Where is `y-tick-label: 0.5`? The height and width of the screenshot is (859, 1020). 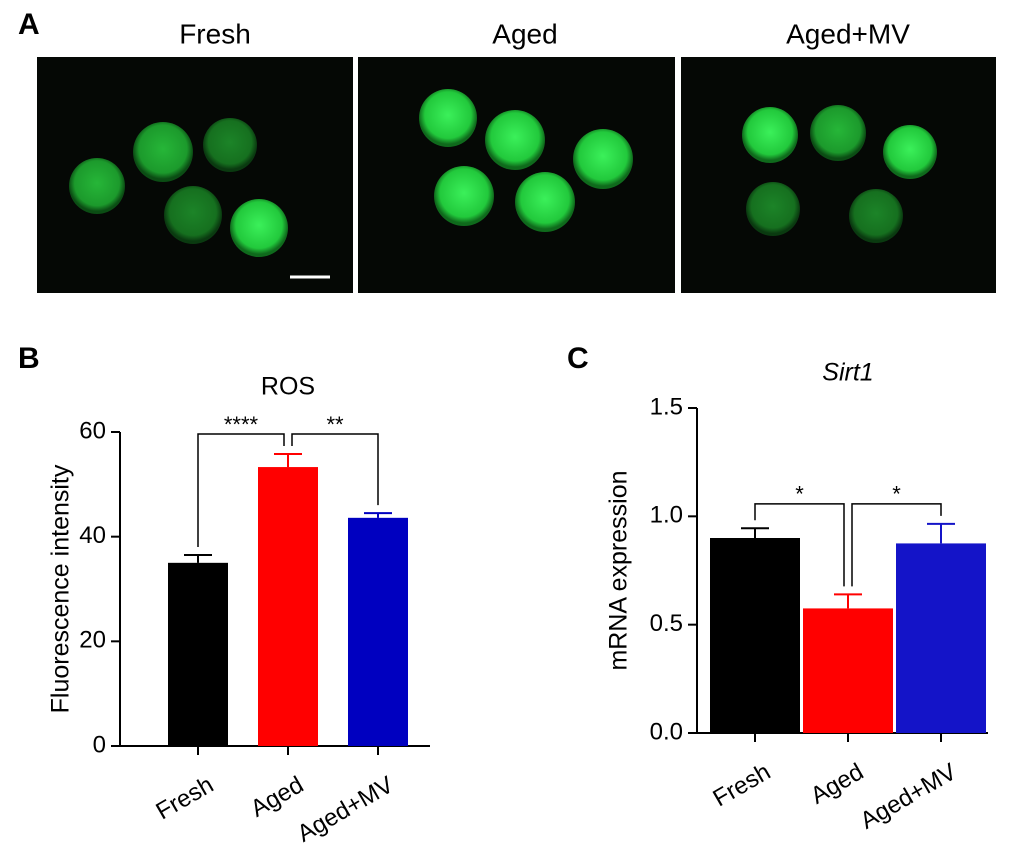
y-tick-label: 0.5 is located at coordinates (666, 623).